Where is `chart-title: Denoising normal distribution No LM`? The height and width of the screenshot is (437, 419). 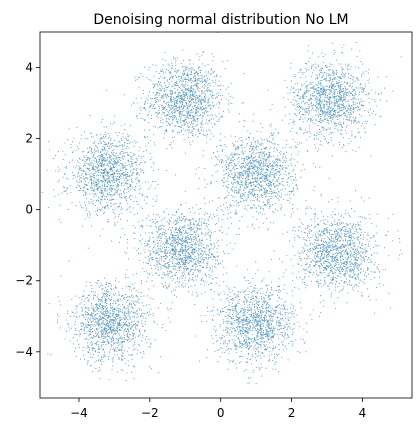 chart-title: Denoising normal distribution No LM is located at coordinates (220, 20).